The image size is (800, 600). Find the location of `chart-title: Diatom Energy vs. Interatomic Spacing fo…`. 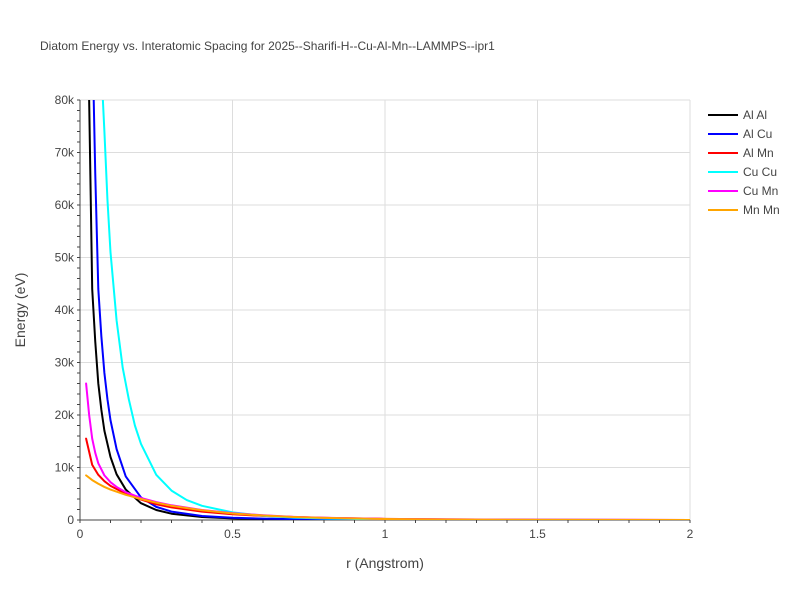

chart-title: Diatom Energy vs. Interatomic Spacing fo… is located at coordinates (267, 46).